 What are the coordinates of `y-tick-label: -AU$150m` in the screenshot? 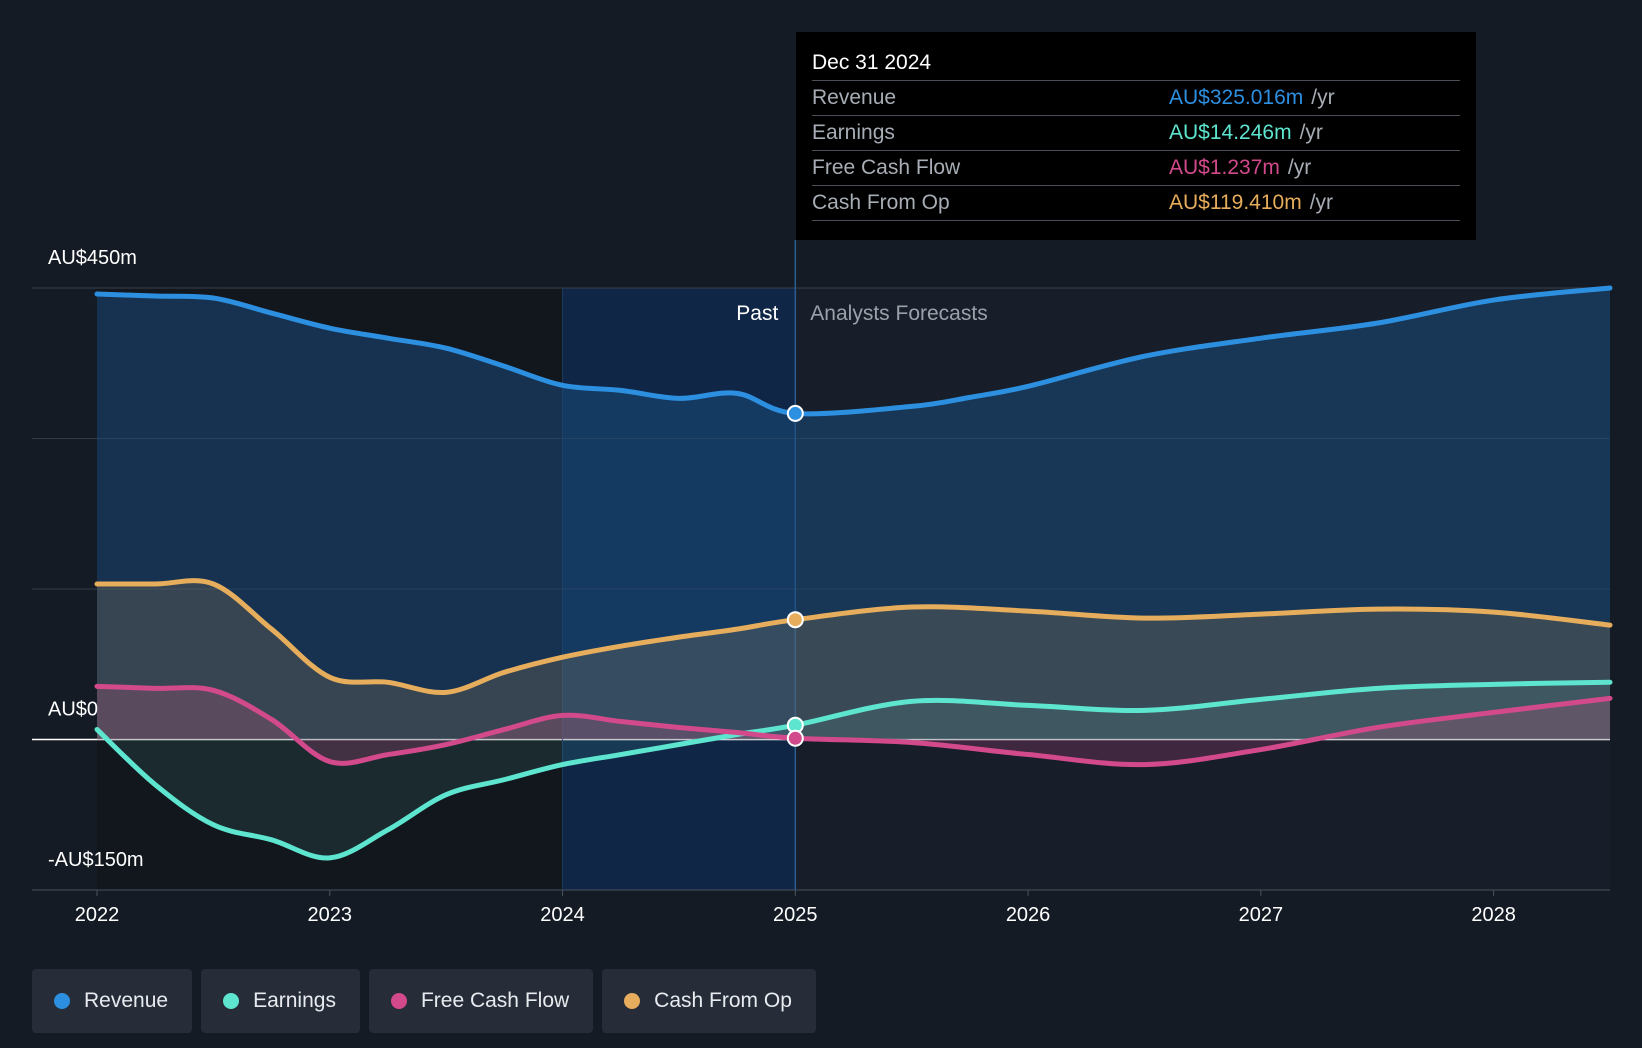 It's located at (96, 860).